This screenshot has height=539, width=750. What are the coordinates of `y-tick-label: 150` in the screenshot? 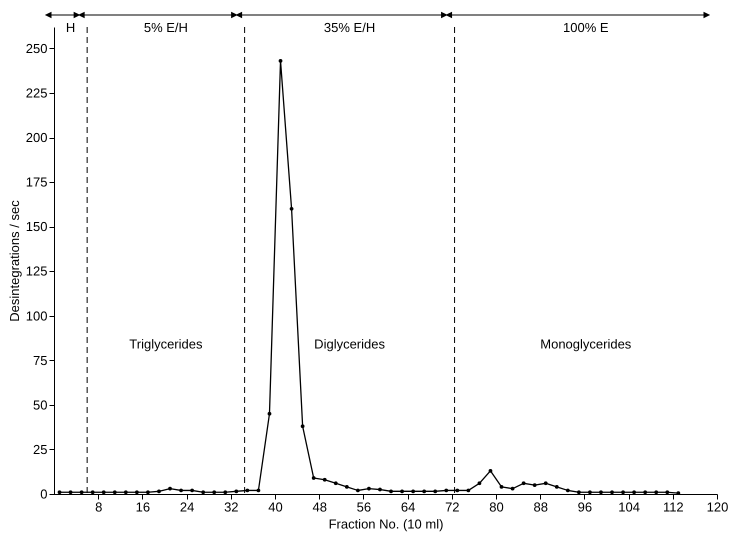 It's located at (37, 226).